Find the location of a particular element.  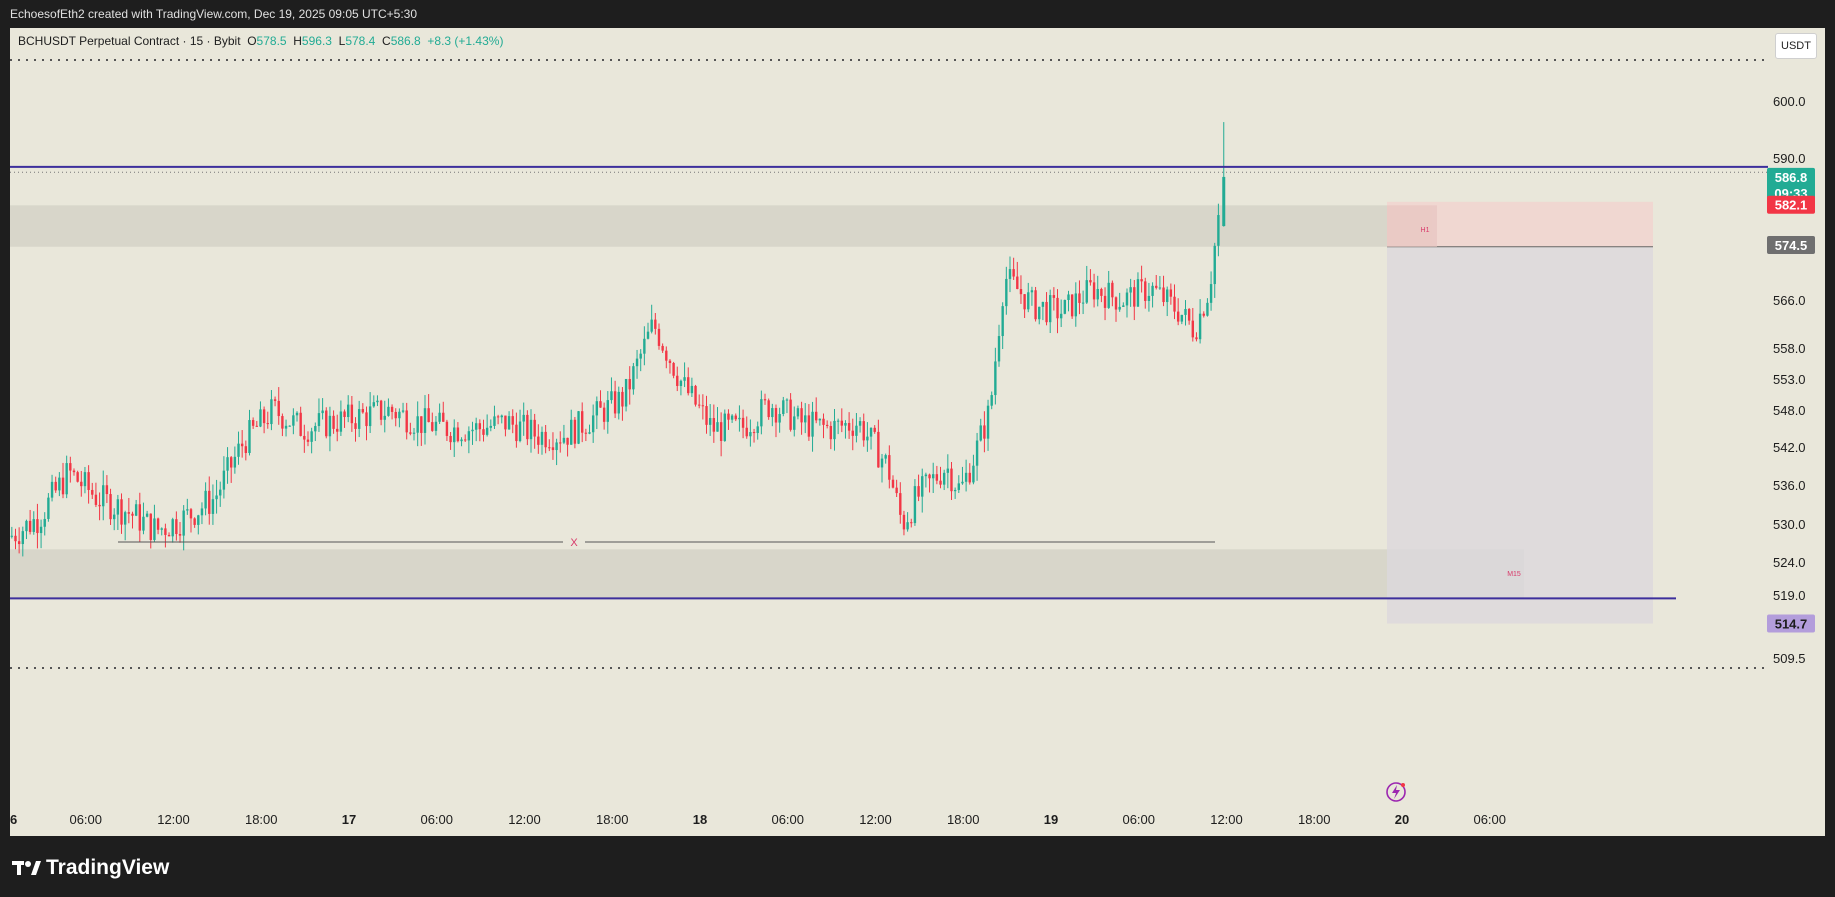

lightning-alert-icon is located at coordinates (1396, 792).